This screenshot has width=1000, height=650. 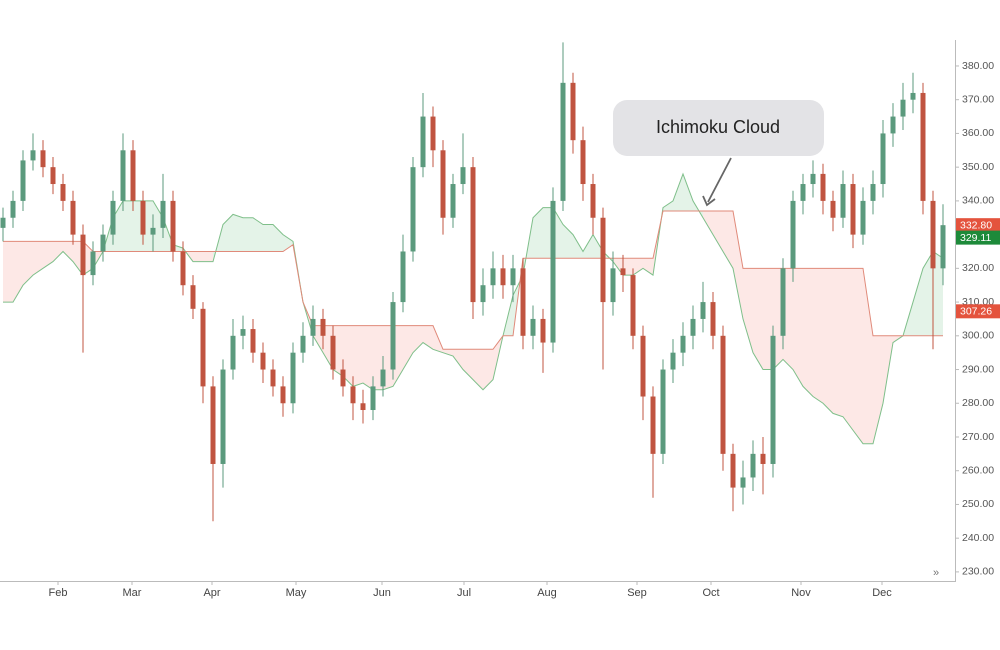 I want to click on annotation-bubble, so click(x=718, y=128).